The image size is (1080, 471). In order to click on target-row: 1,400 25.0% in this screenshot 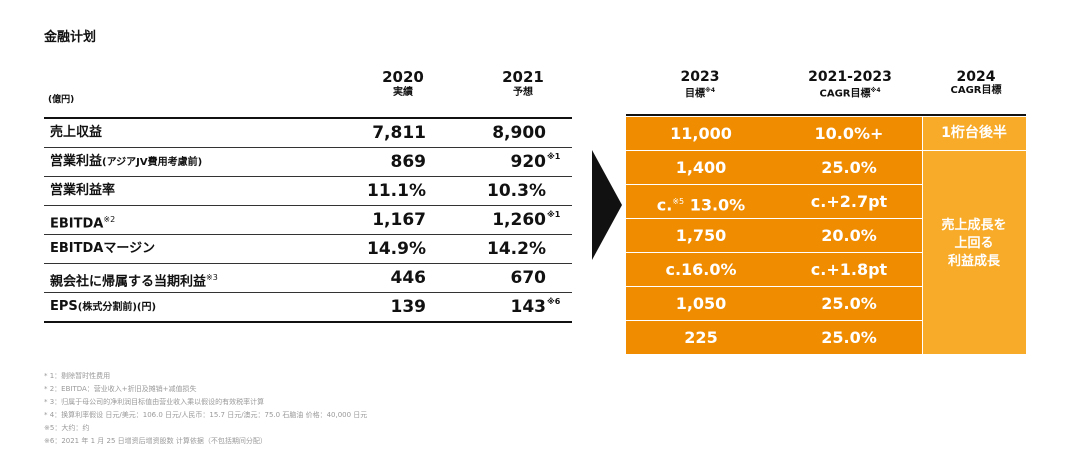, I will do `click(774, 168)`.